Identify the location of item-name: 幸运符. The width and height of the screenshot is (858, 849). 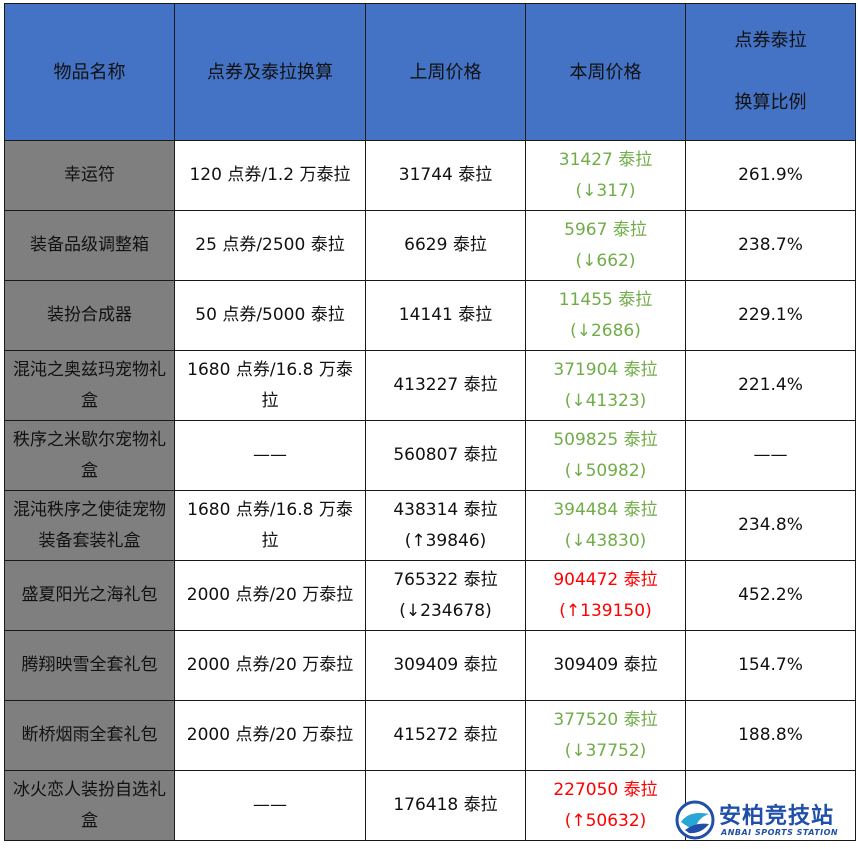
(89, 175).